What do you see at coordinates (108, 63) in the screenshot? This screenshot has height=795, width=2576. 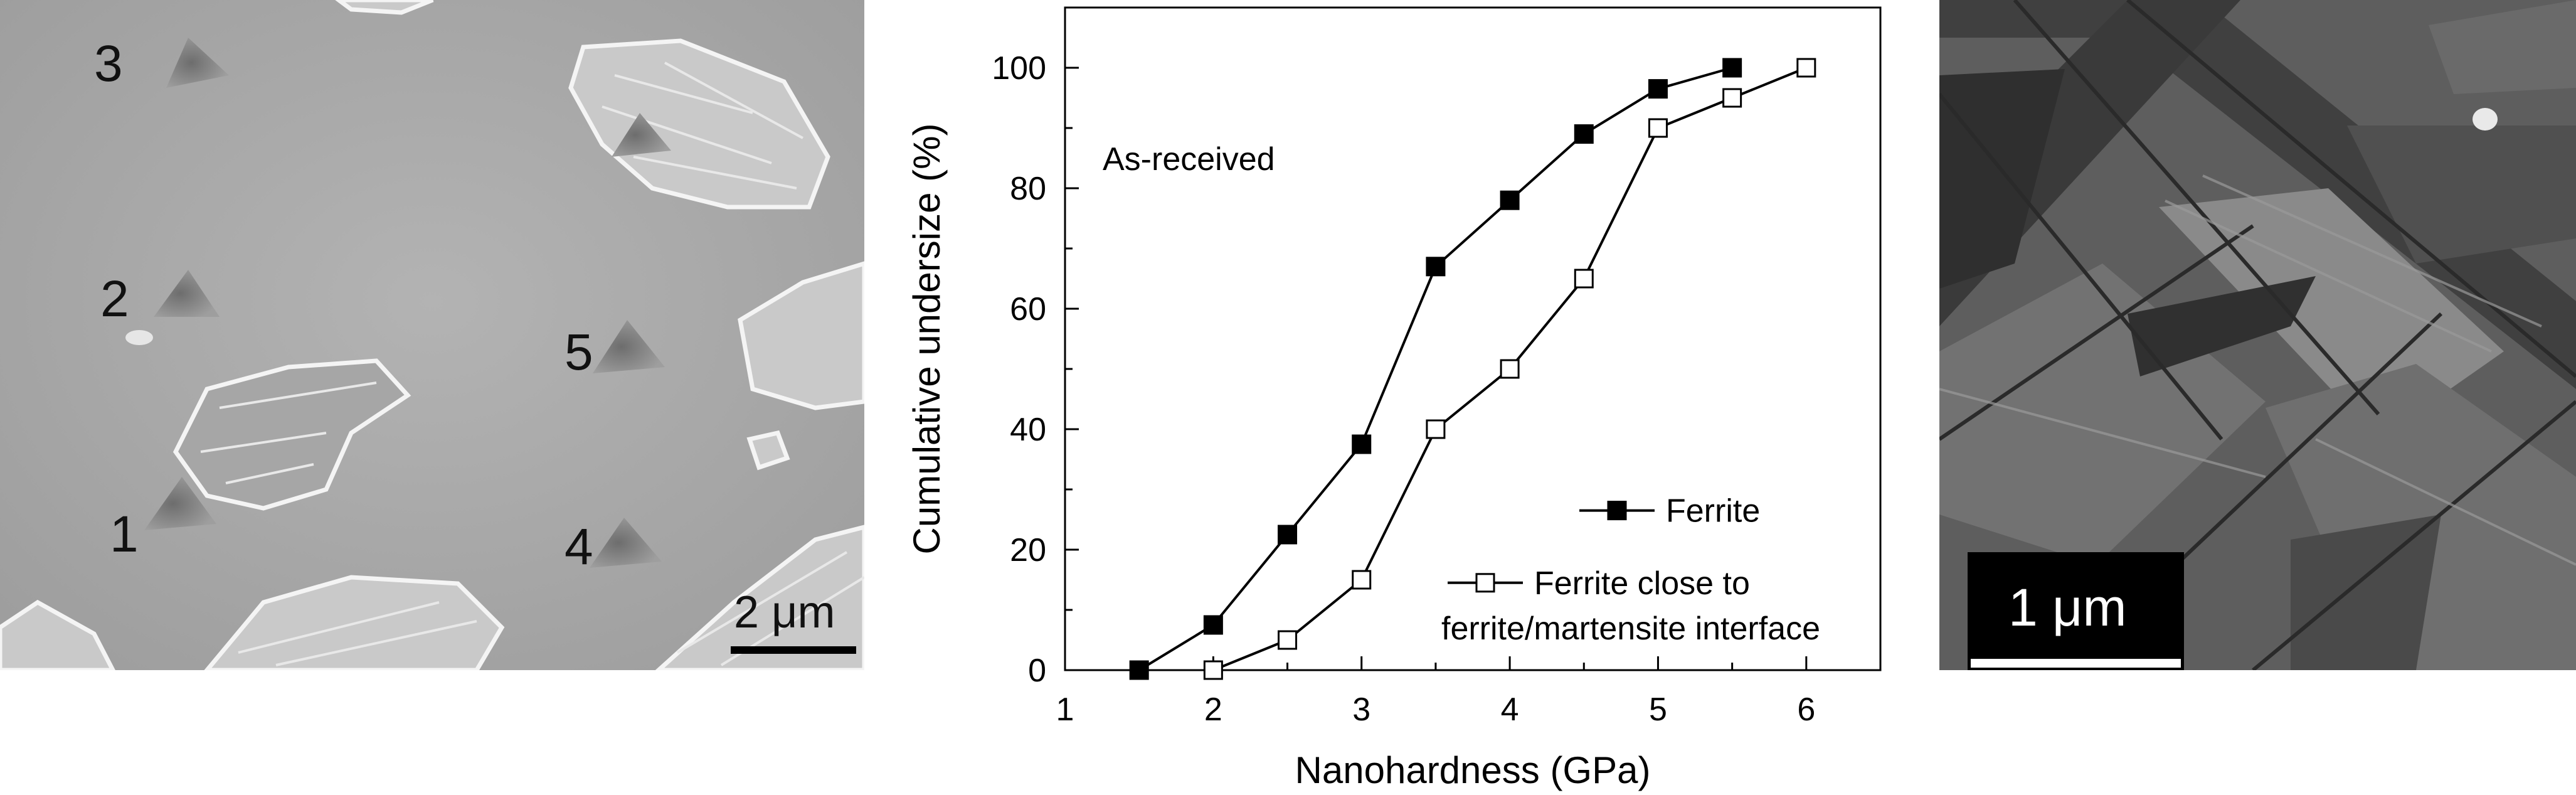 I see `indent-label-3: 3` at bounding box center [108, 63].